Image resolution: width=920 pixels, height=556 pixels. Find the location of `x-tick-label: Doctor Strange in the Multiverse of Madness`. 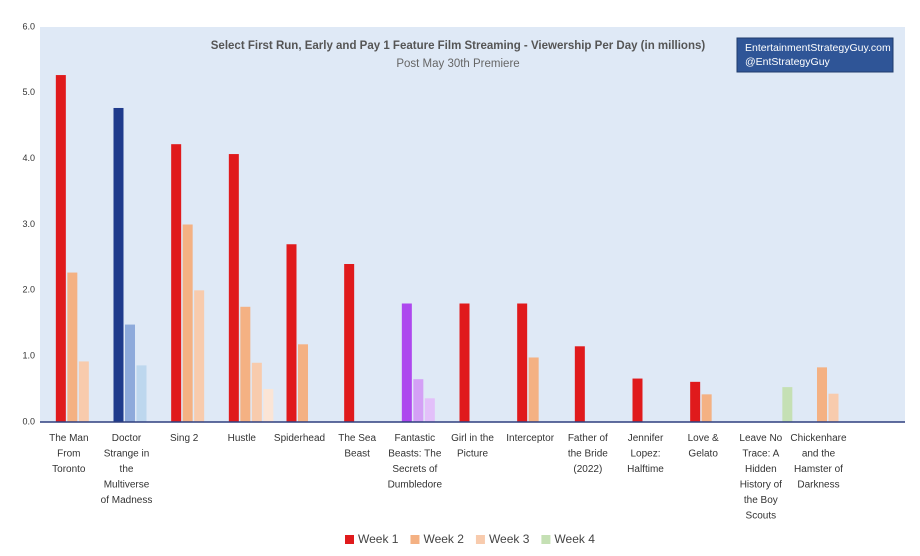

x-tick-label: Doctor Strange in the Multiverse of Madness is located at coordinates (127, 469).